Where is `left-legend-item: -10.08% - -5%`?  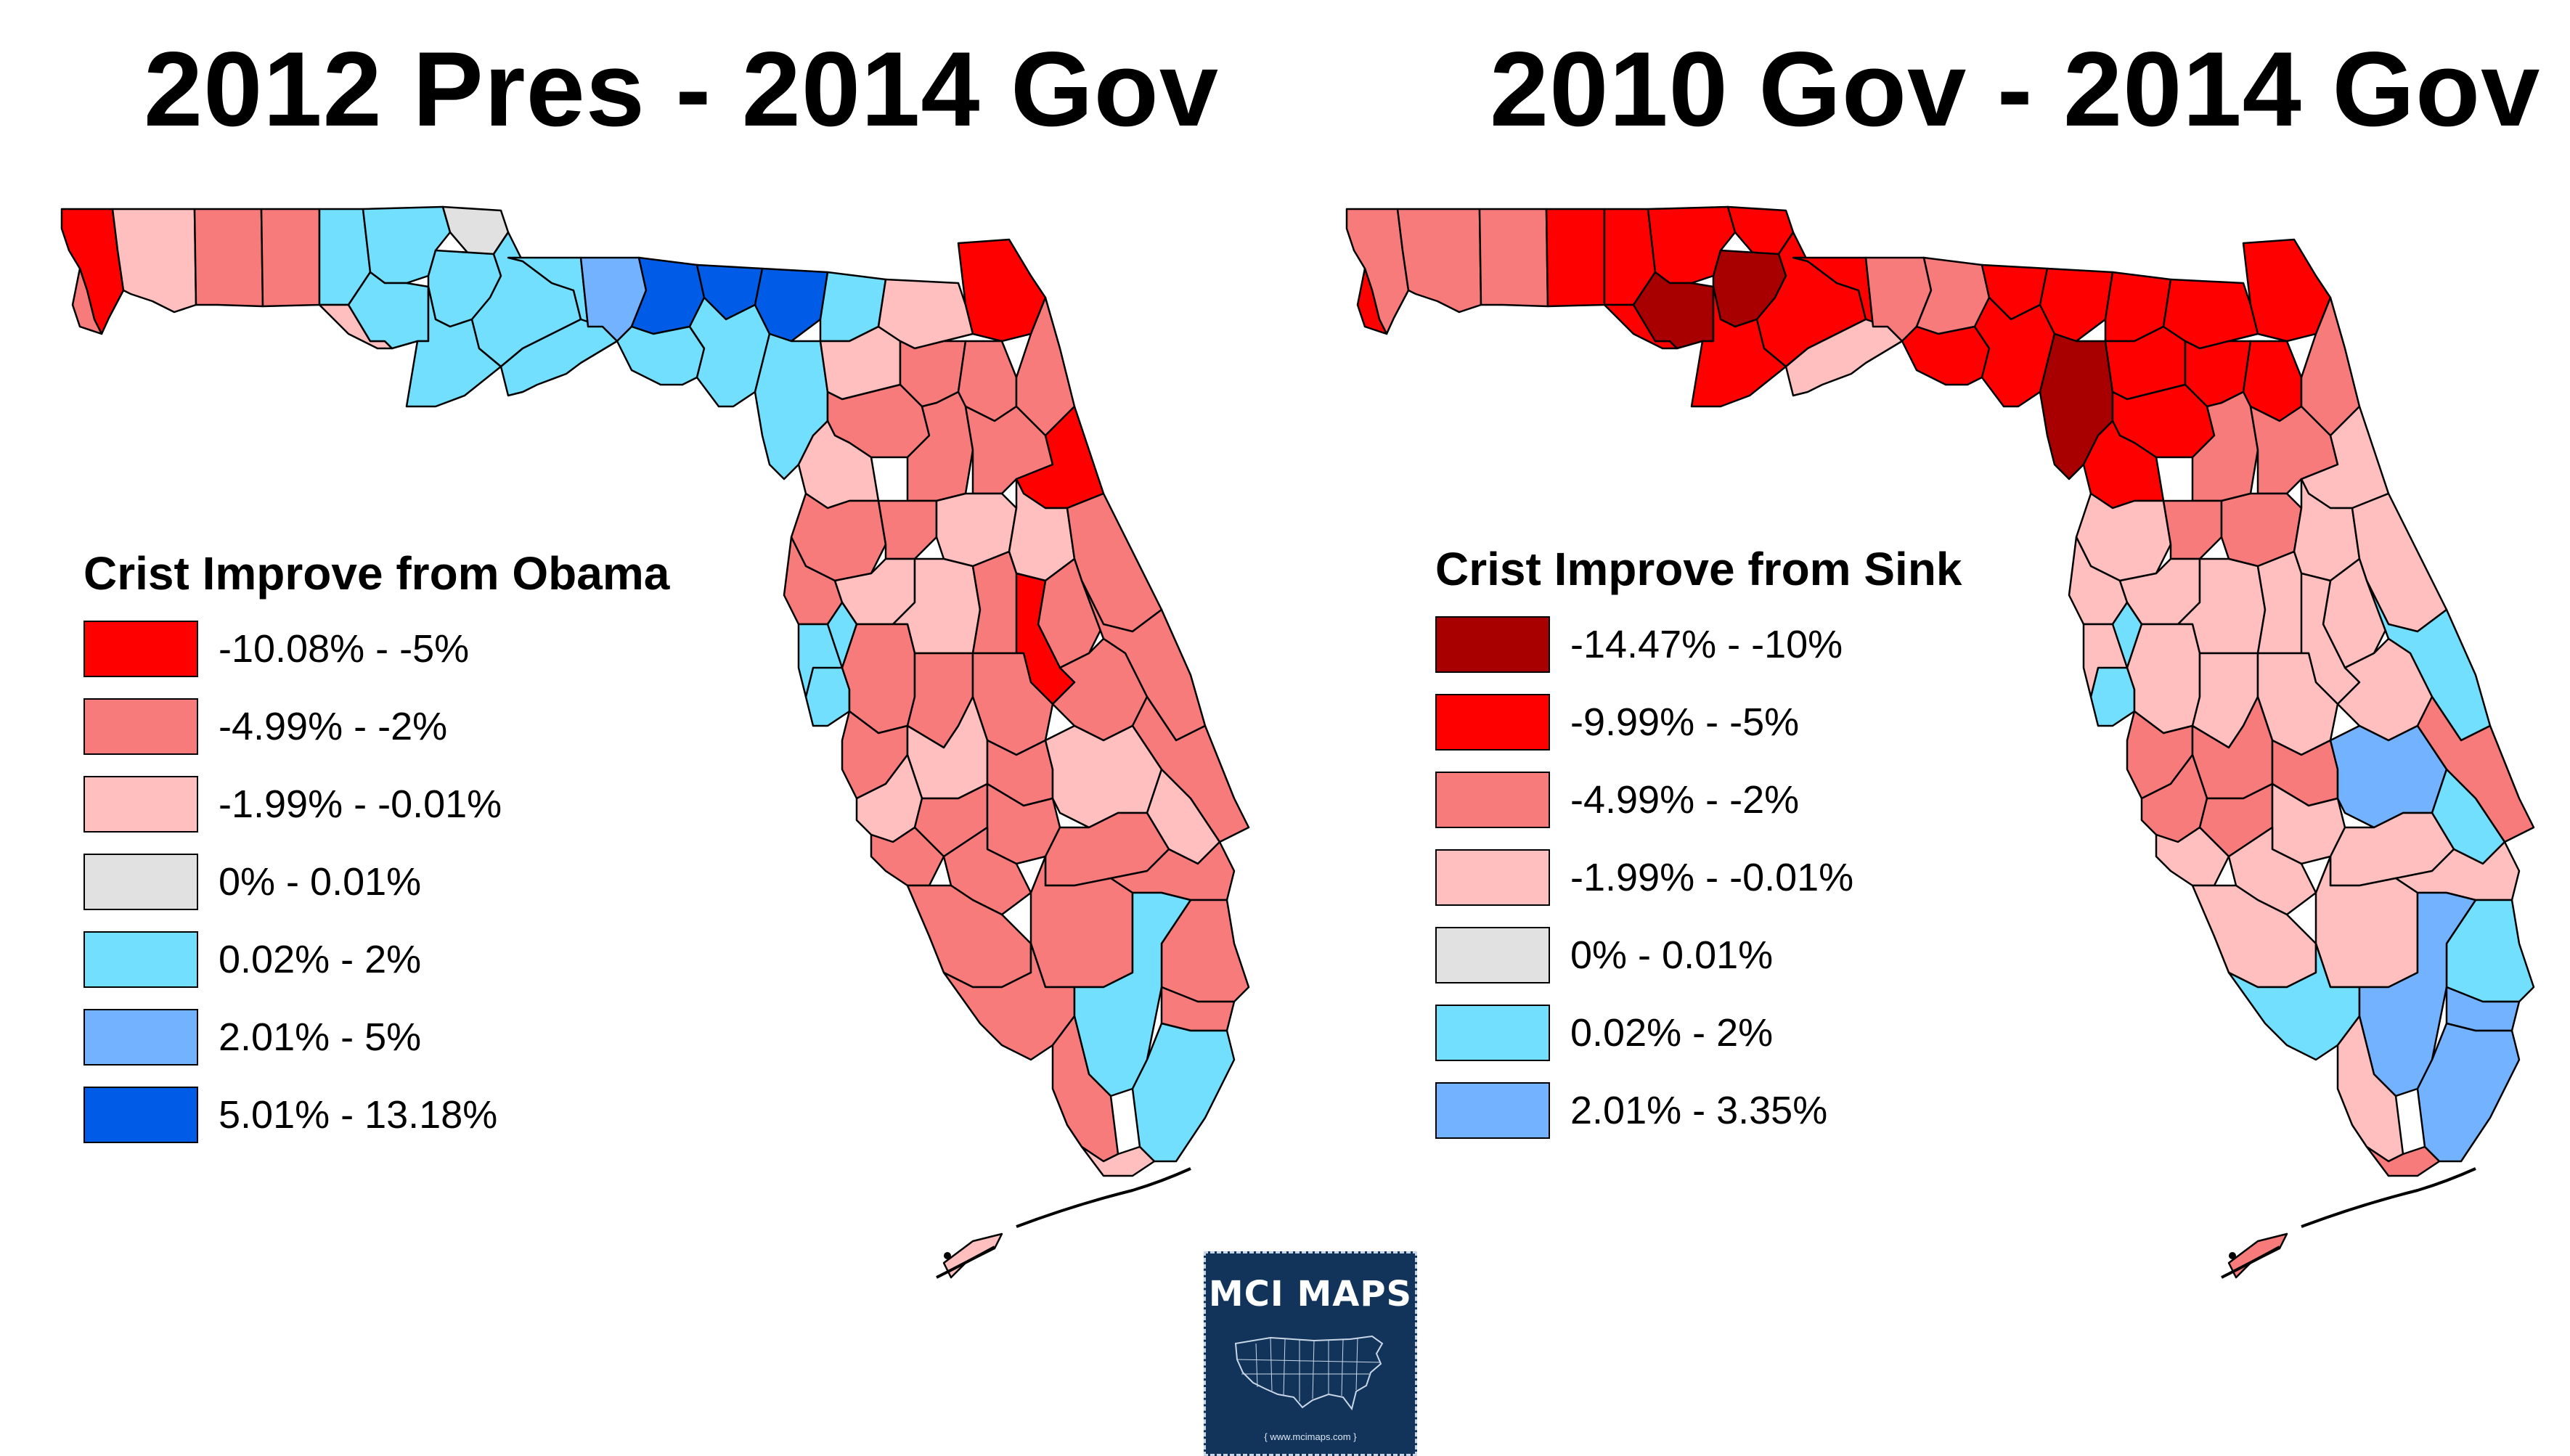 left-legend-item: -10.08% - -5% is located at coordinates (376, 649).